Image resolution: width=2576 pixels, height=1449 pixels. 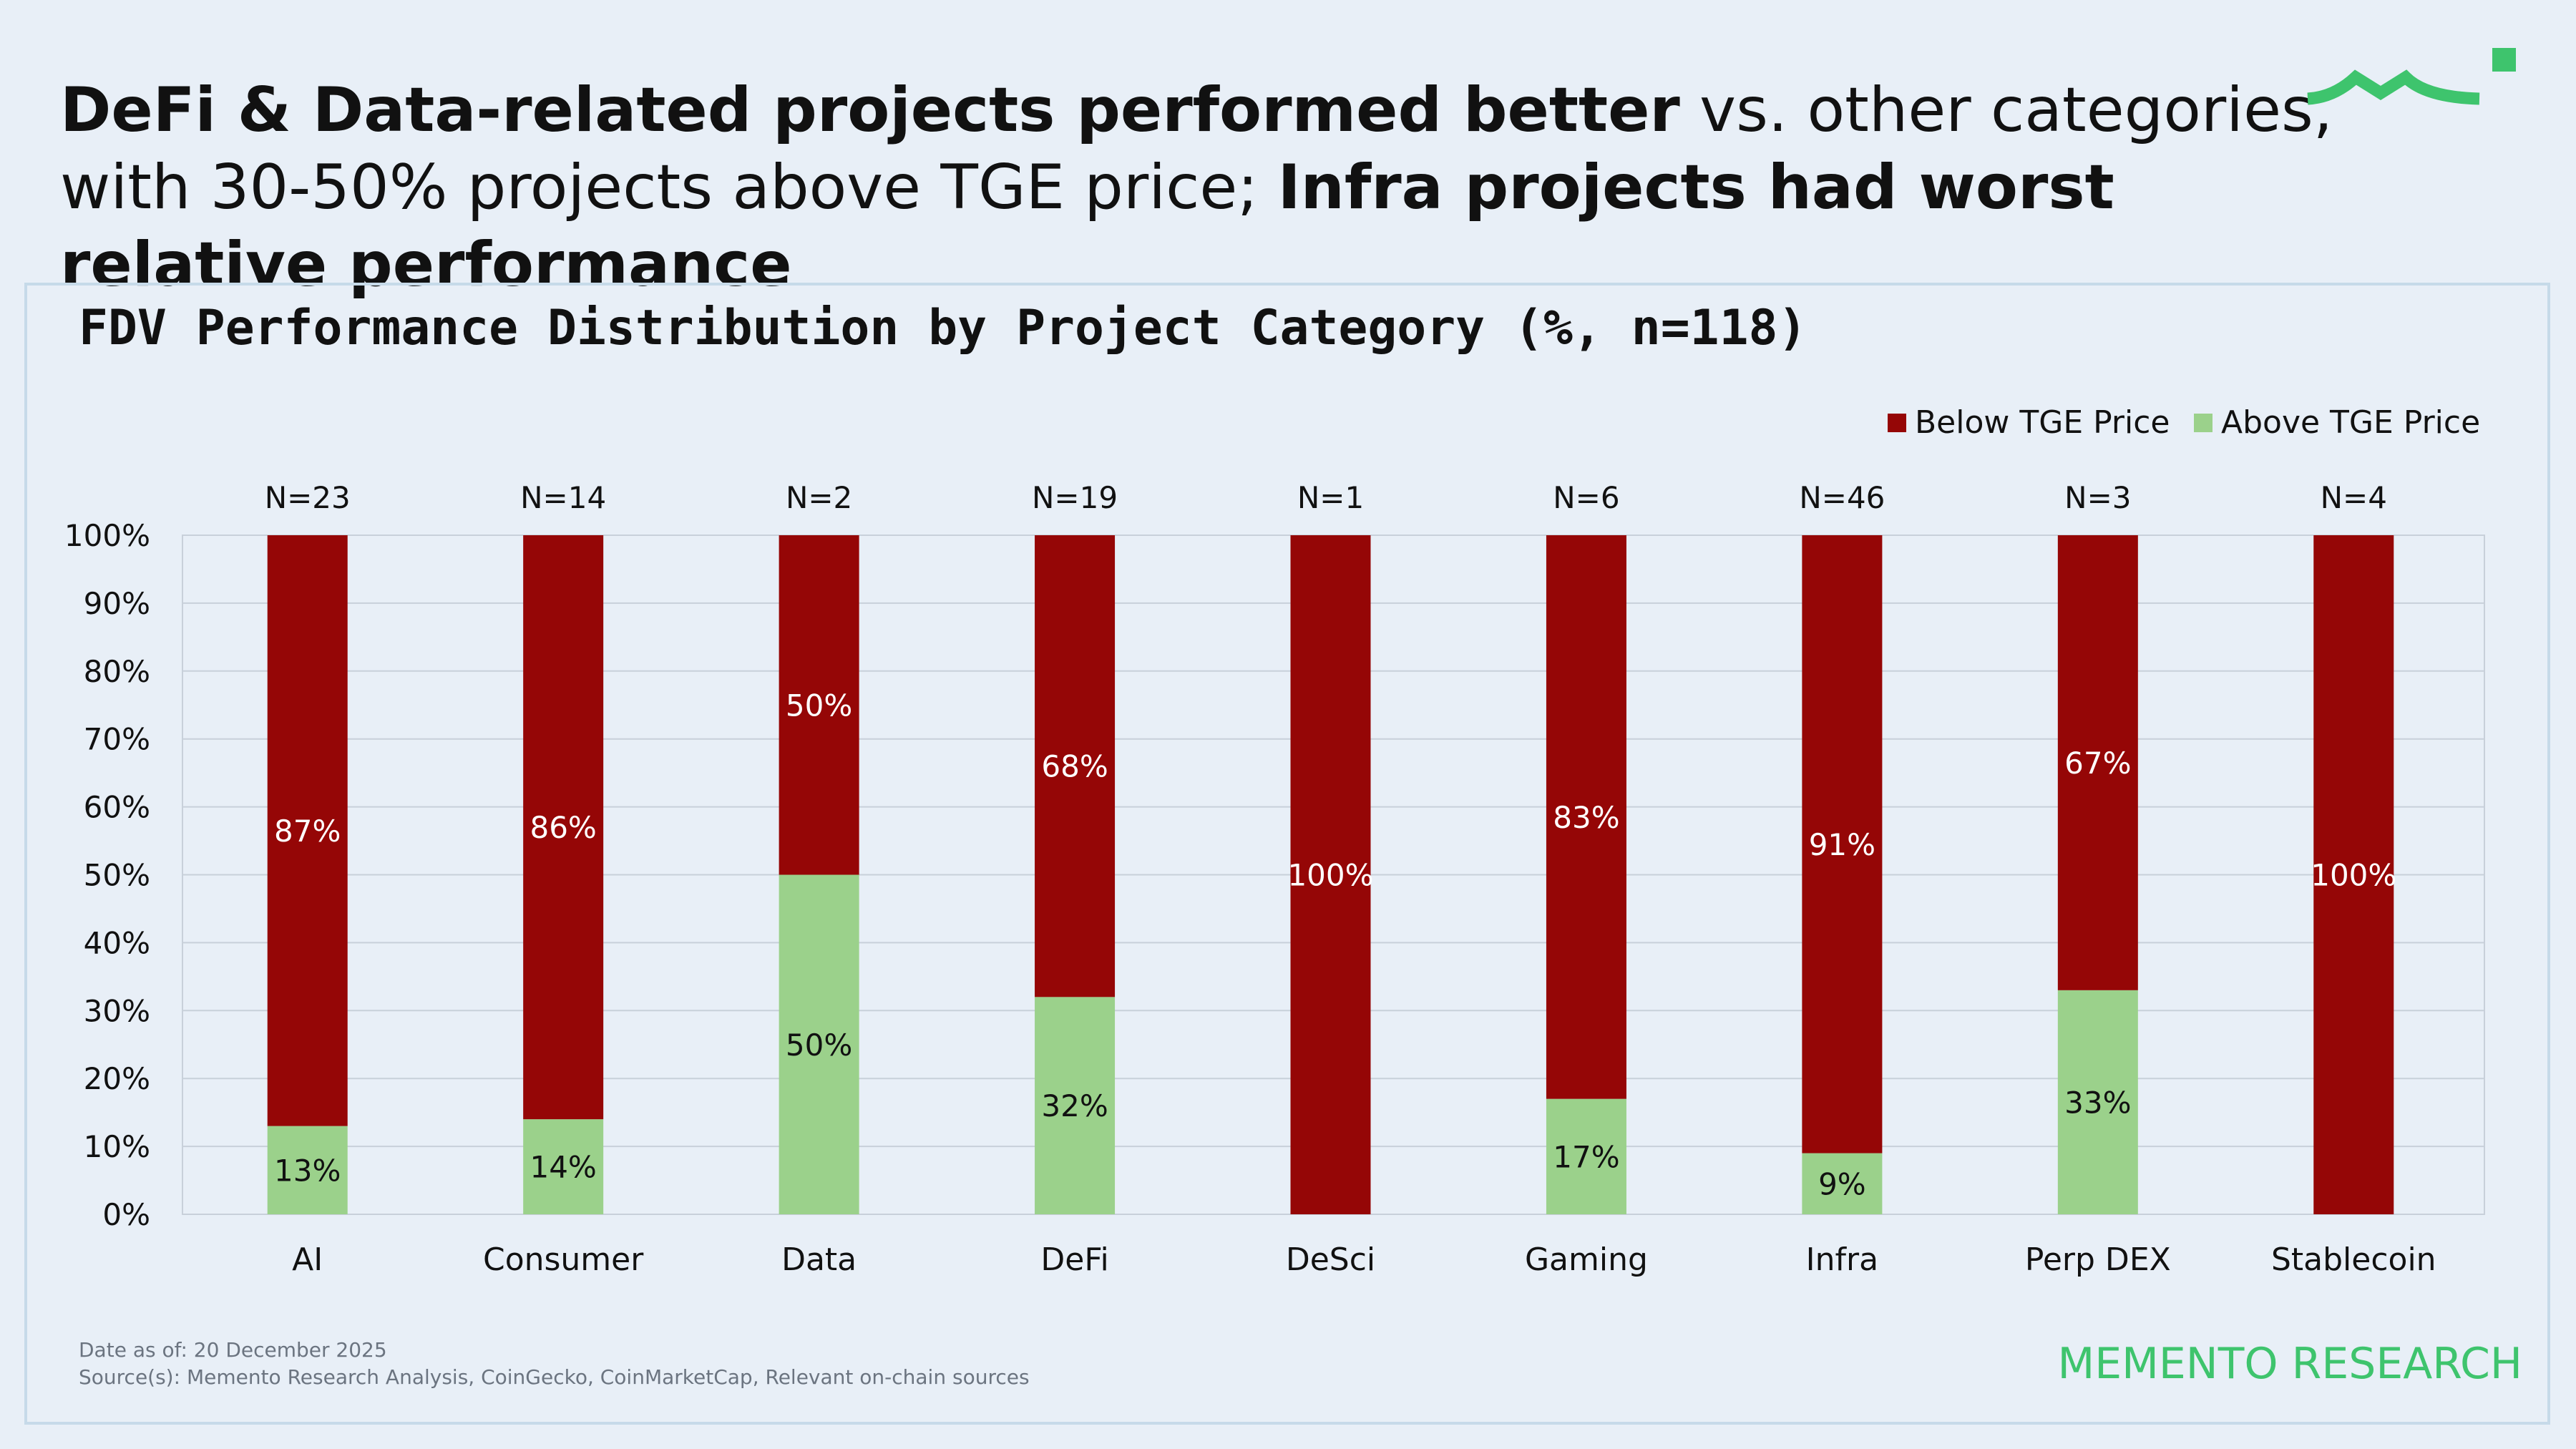 I want to click on bar-above-Gaming, so click(x=1586, y=1156).